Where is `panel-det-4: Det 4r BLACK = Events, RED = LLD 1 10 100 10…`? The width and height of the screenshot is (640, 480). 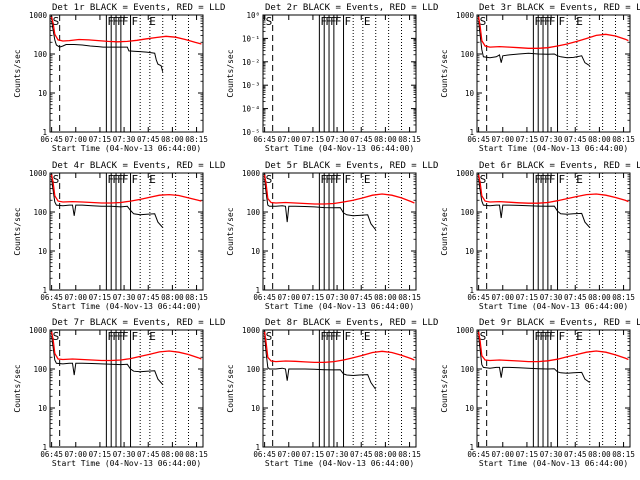
panel-det-4: Det 4r BLACK = Events, RED = LLD 1 10 100 10… is located at coordinates (119, 236).